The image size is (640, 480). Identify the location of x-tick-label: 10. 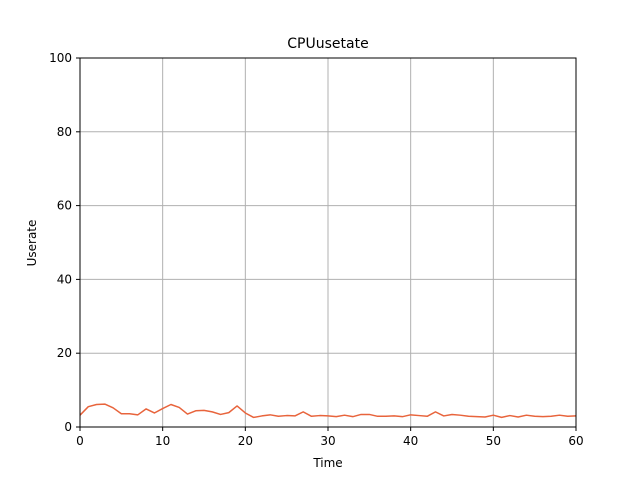
(162, 441).